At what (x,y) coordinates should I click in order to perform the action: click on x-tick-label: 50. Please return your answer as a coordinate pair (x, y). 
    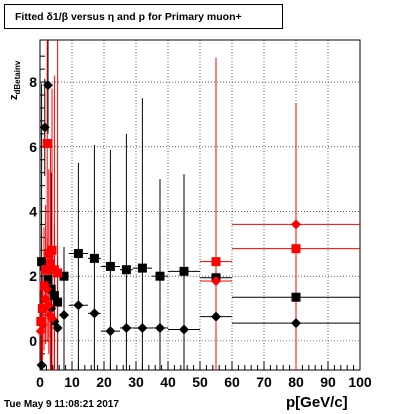
    Looking at the image, I should click on (200, 382).